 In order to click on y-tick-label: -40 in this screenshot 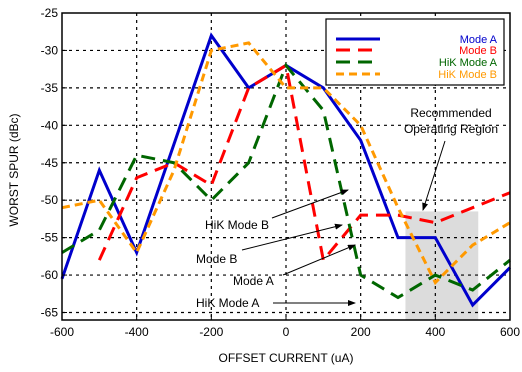, I will do `click(50, 125)`.